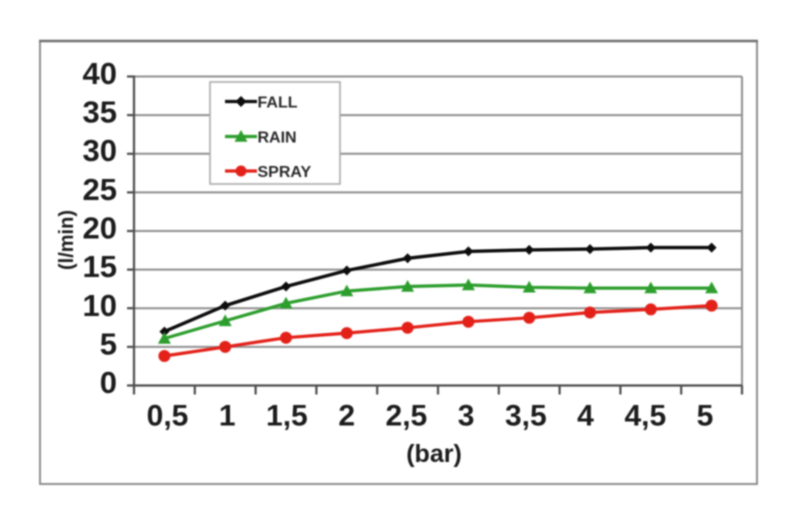  Describe the element at coordinates (277, 138) in the screenshot. I see `svg-text: RAIN` at that location.